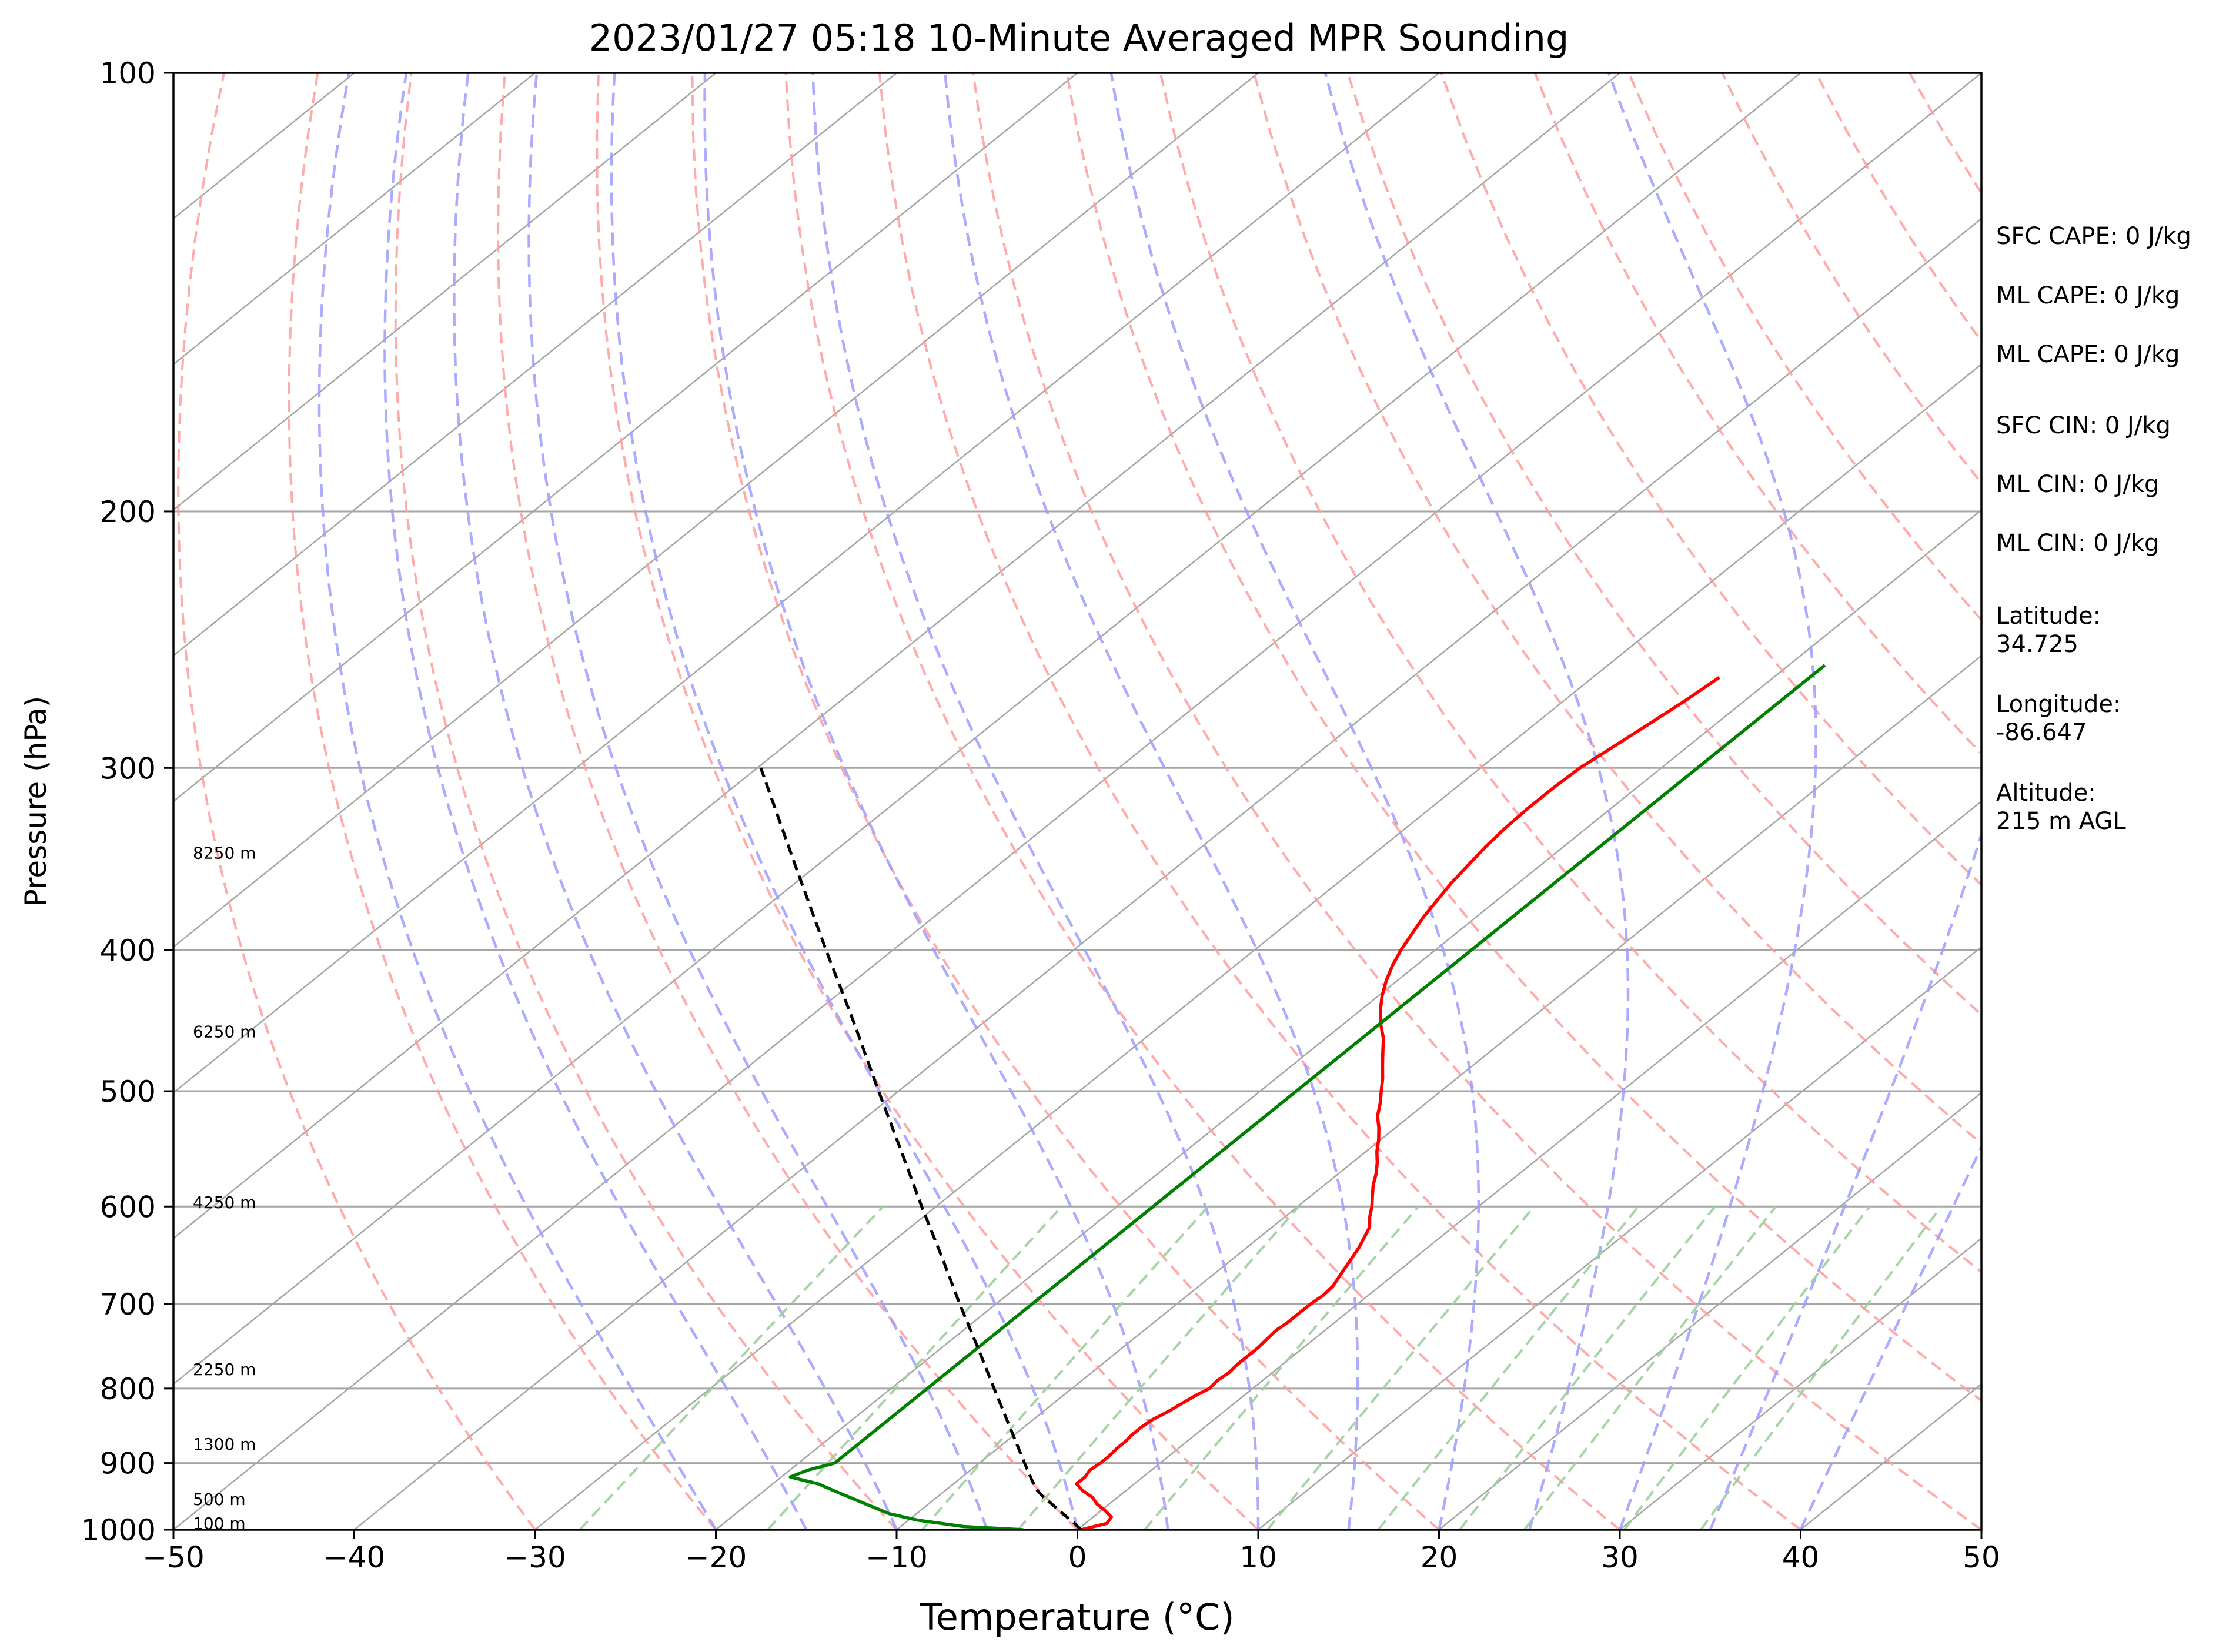 Image resolution: width=2226 pixels, height=1652 pixels. I want to click on parcel-path-line, so click(920, 1149).